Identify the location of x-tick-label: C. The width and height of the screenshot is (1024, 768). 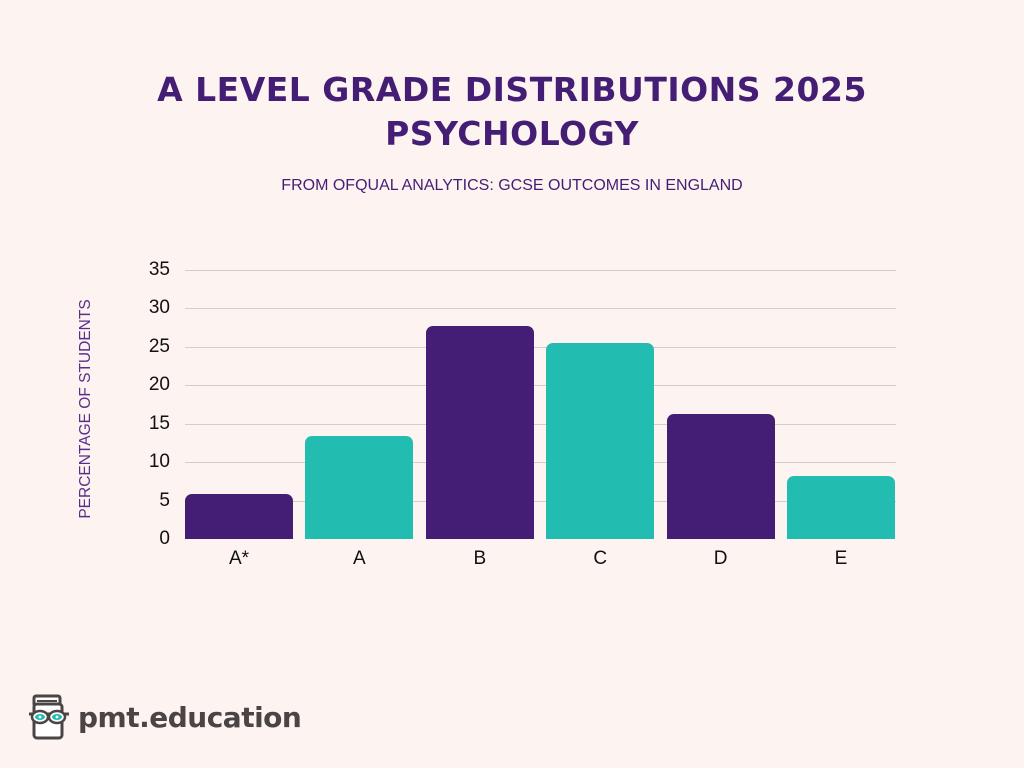
(600, 558).